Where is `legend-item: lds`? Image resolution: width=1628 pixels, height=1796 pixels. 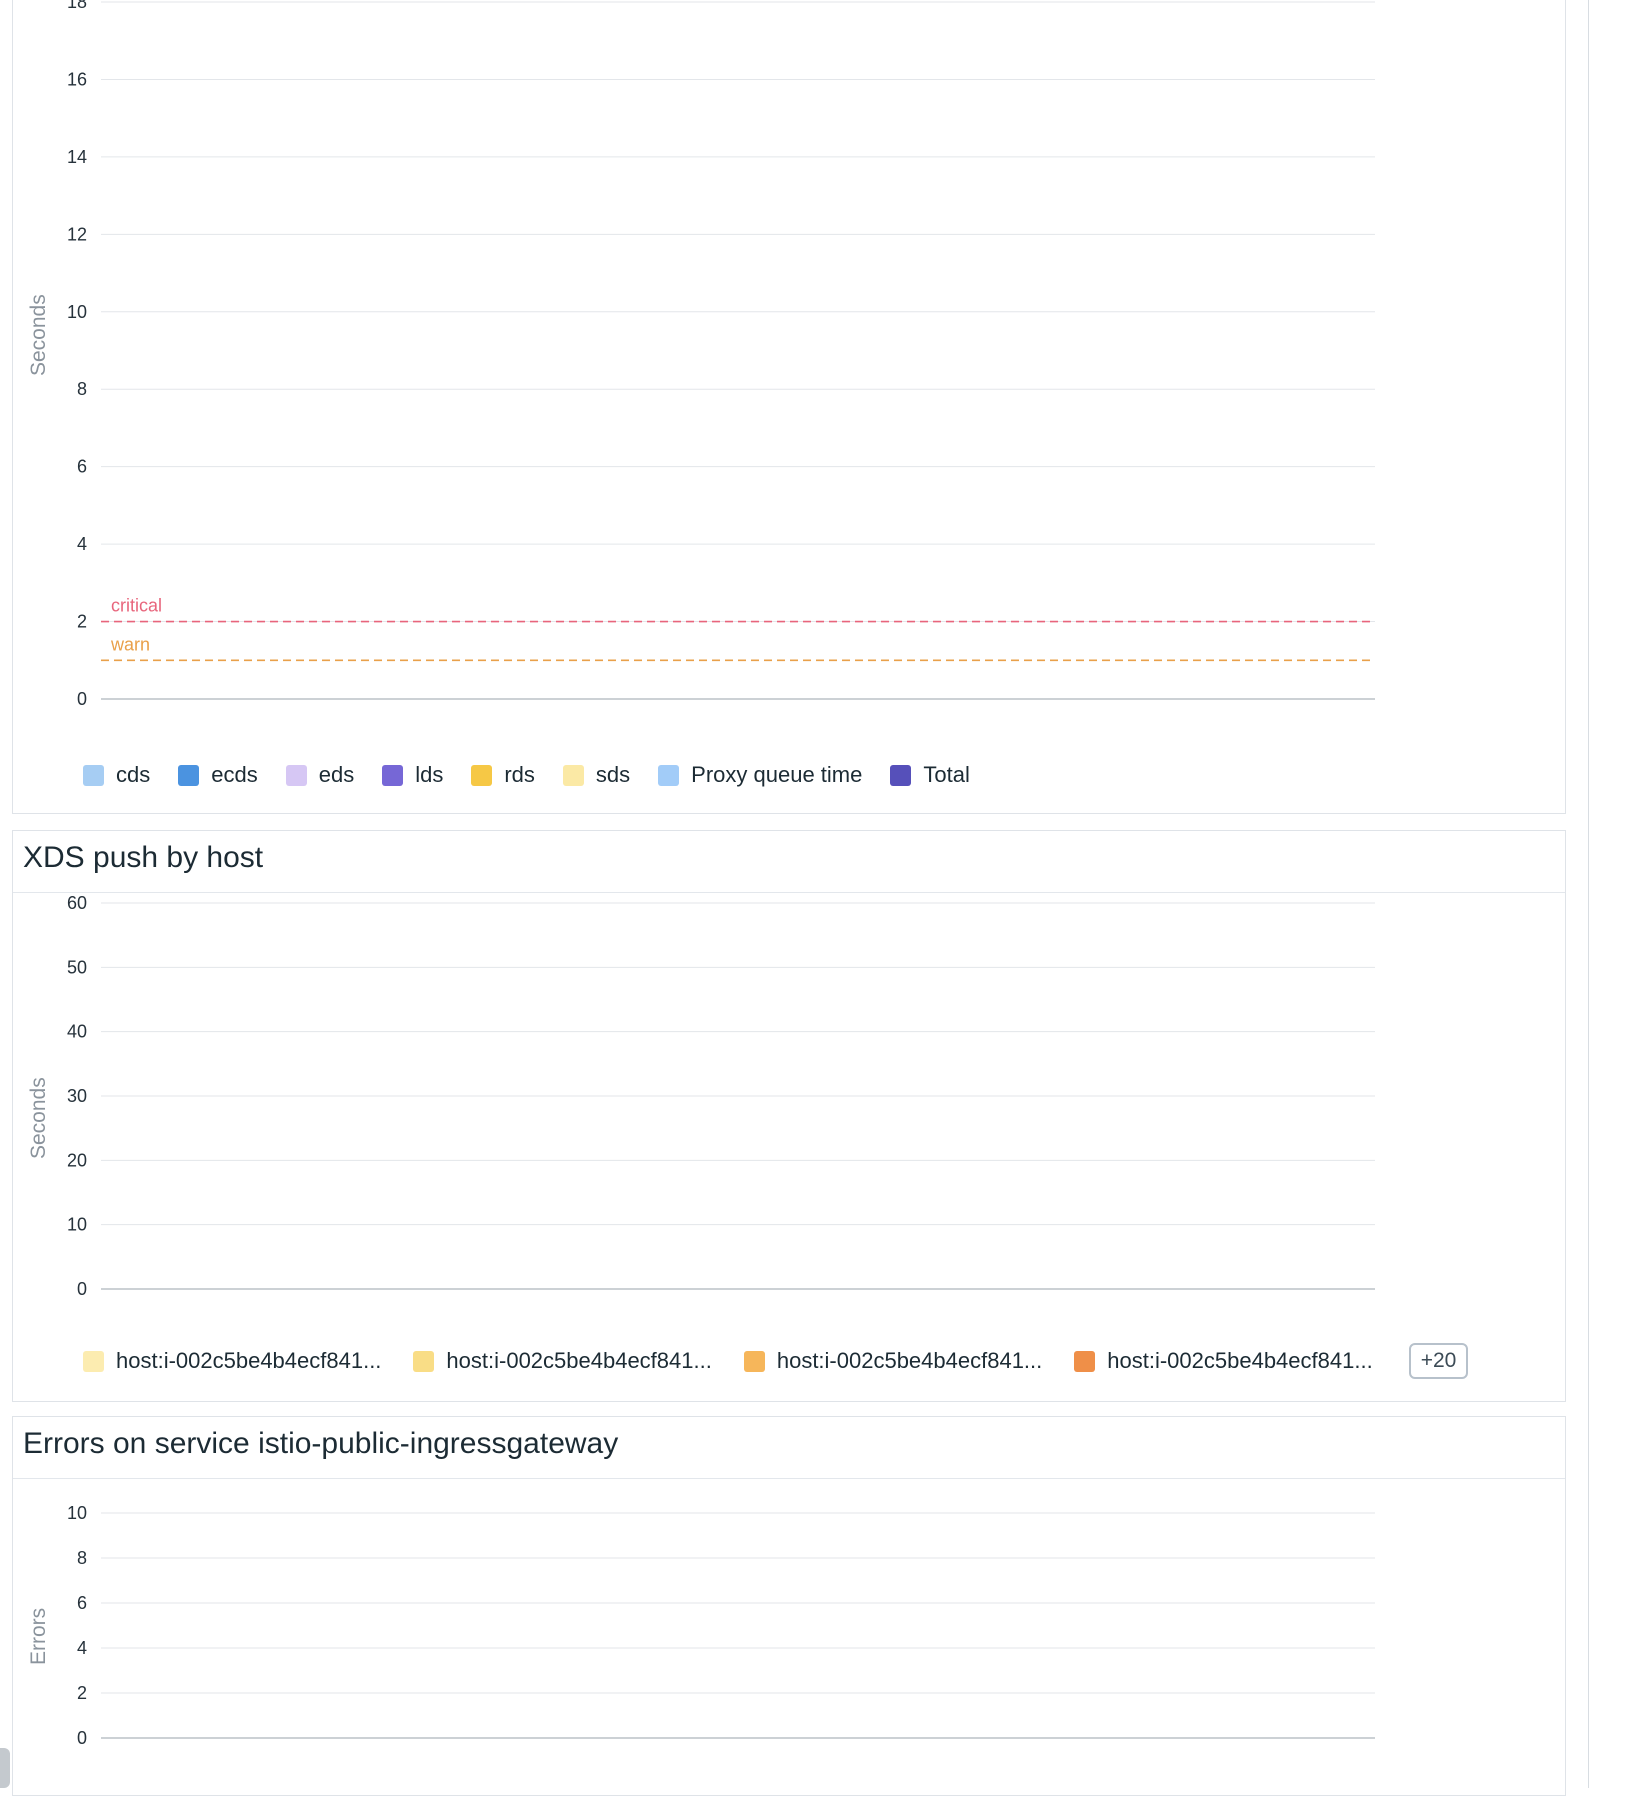
legend-item: lds is located at coordinates (412, 775).